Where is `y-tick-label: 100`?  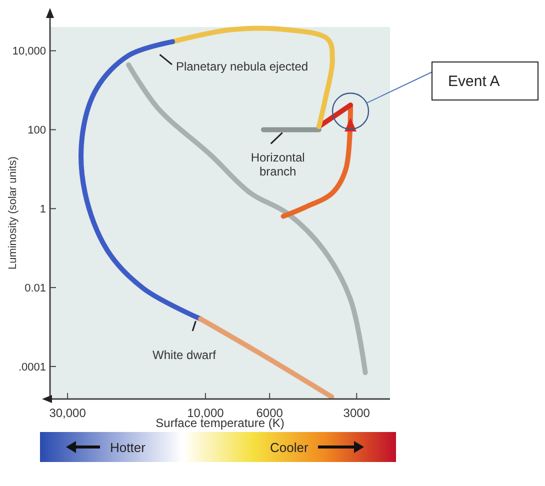
y-tick-label: 100 is located at coordinates (37, 130).